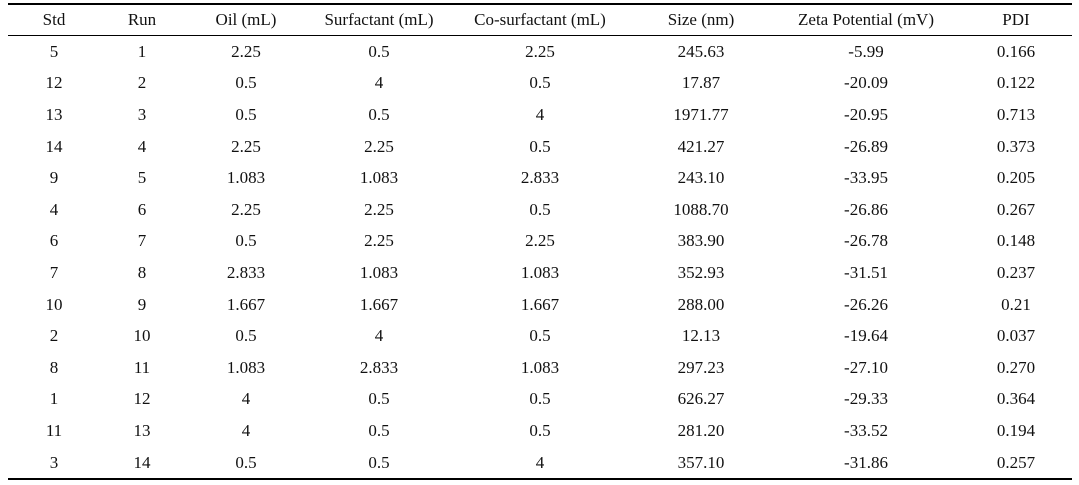 The image size is (1079, 485). Describe the element at coordinates (540, 400) in the screenshot. I see `table-row: 1 12 4 0.5 0.5 626.27 -29.33 0.364` at that location.